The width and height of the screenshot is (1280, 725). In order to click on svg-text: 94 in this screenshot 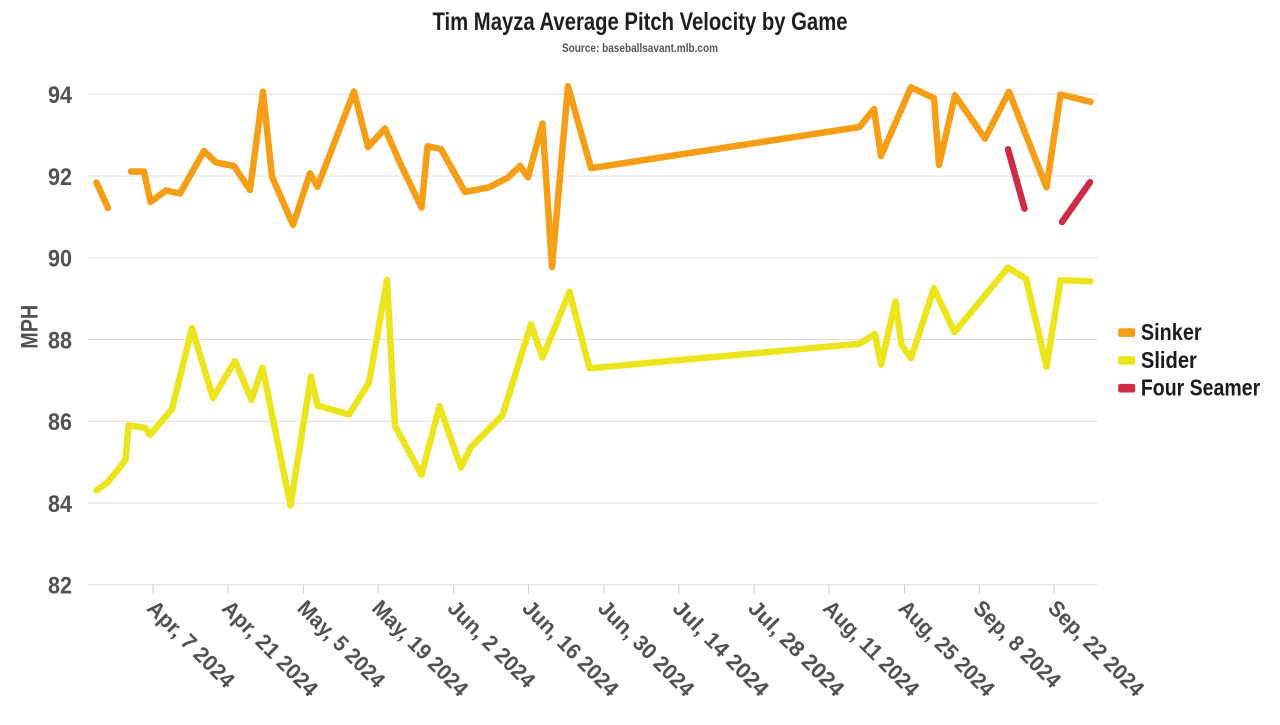, I will do `click(60, 95)`.